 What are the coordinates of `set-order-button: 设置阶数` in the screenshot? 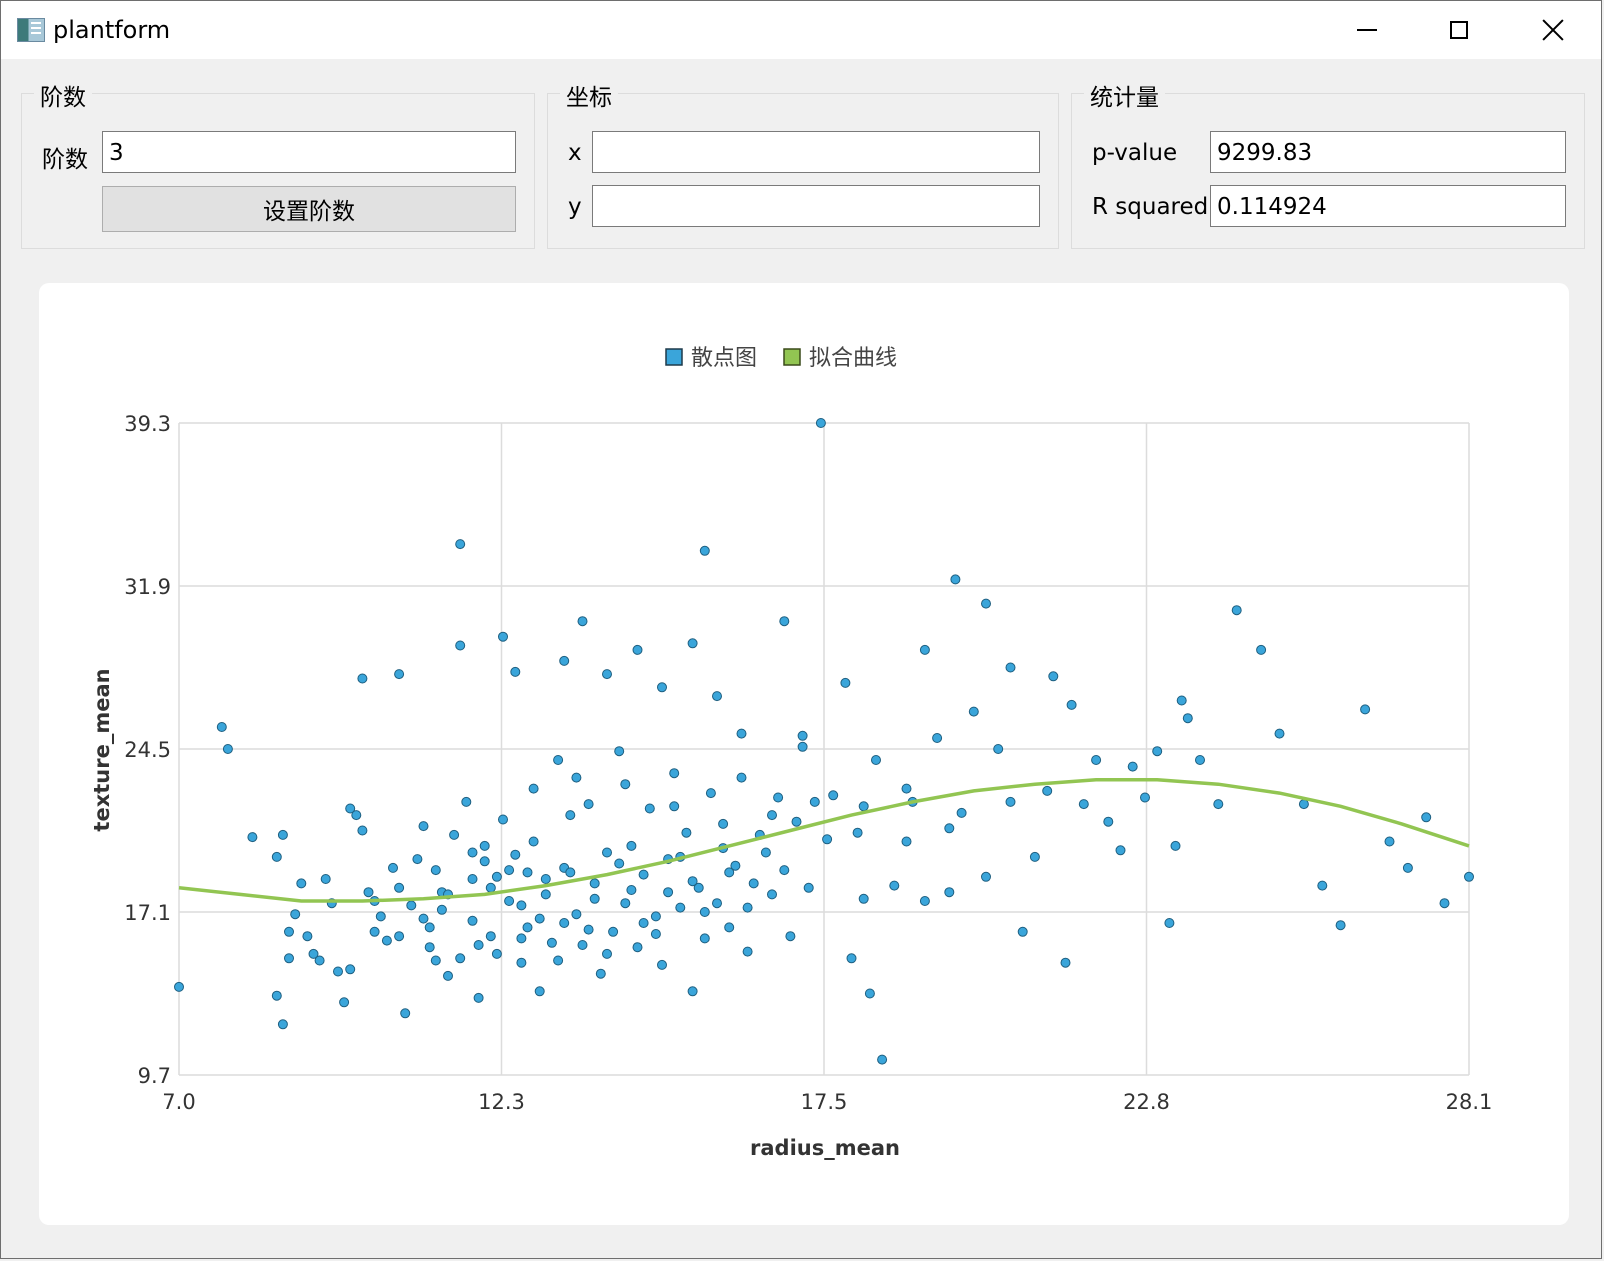 It's located at (309, 209).